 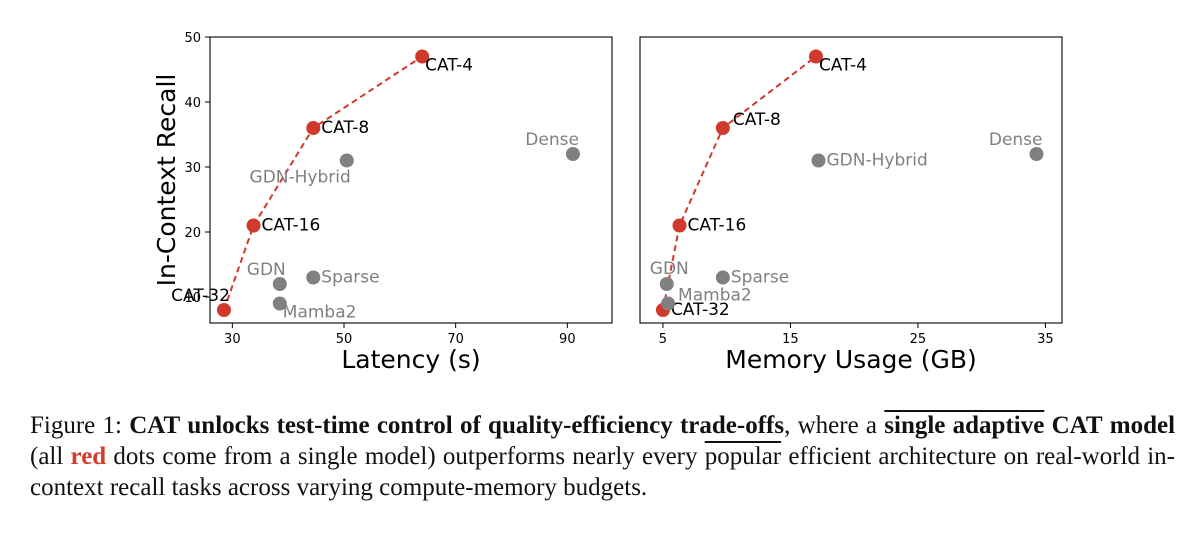 What do you see at coordinates (663, 339) in the screenshot?
I see `x-tick-label: 5` at bounding box center [663, 339].